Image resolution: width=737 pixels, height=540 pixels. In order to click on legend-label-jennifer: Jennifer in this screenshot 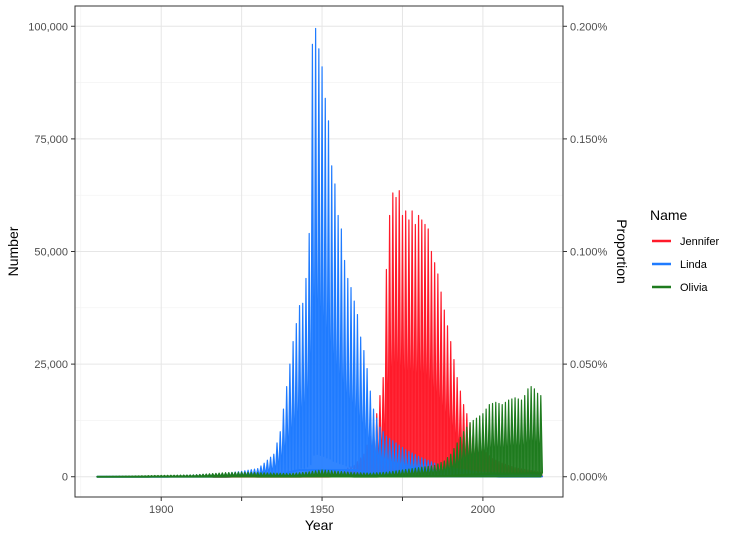, I will do `click(699, 242)`.